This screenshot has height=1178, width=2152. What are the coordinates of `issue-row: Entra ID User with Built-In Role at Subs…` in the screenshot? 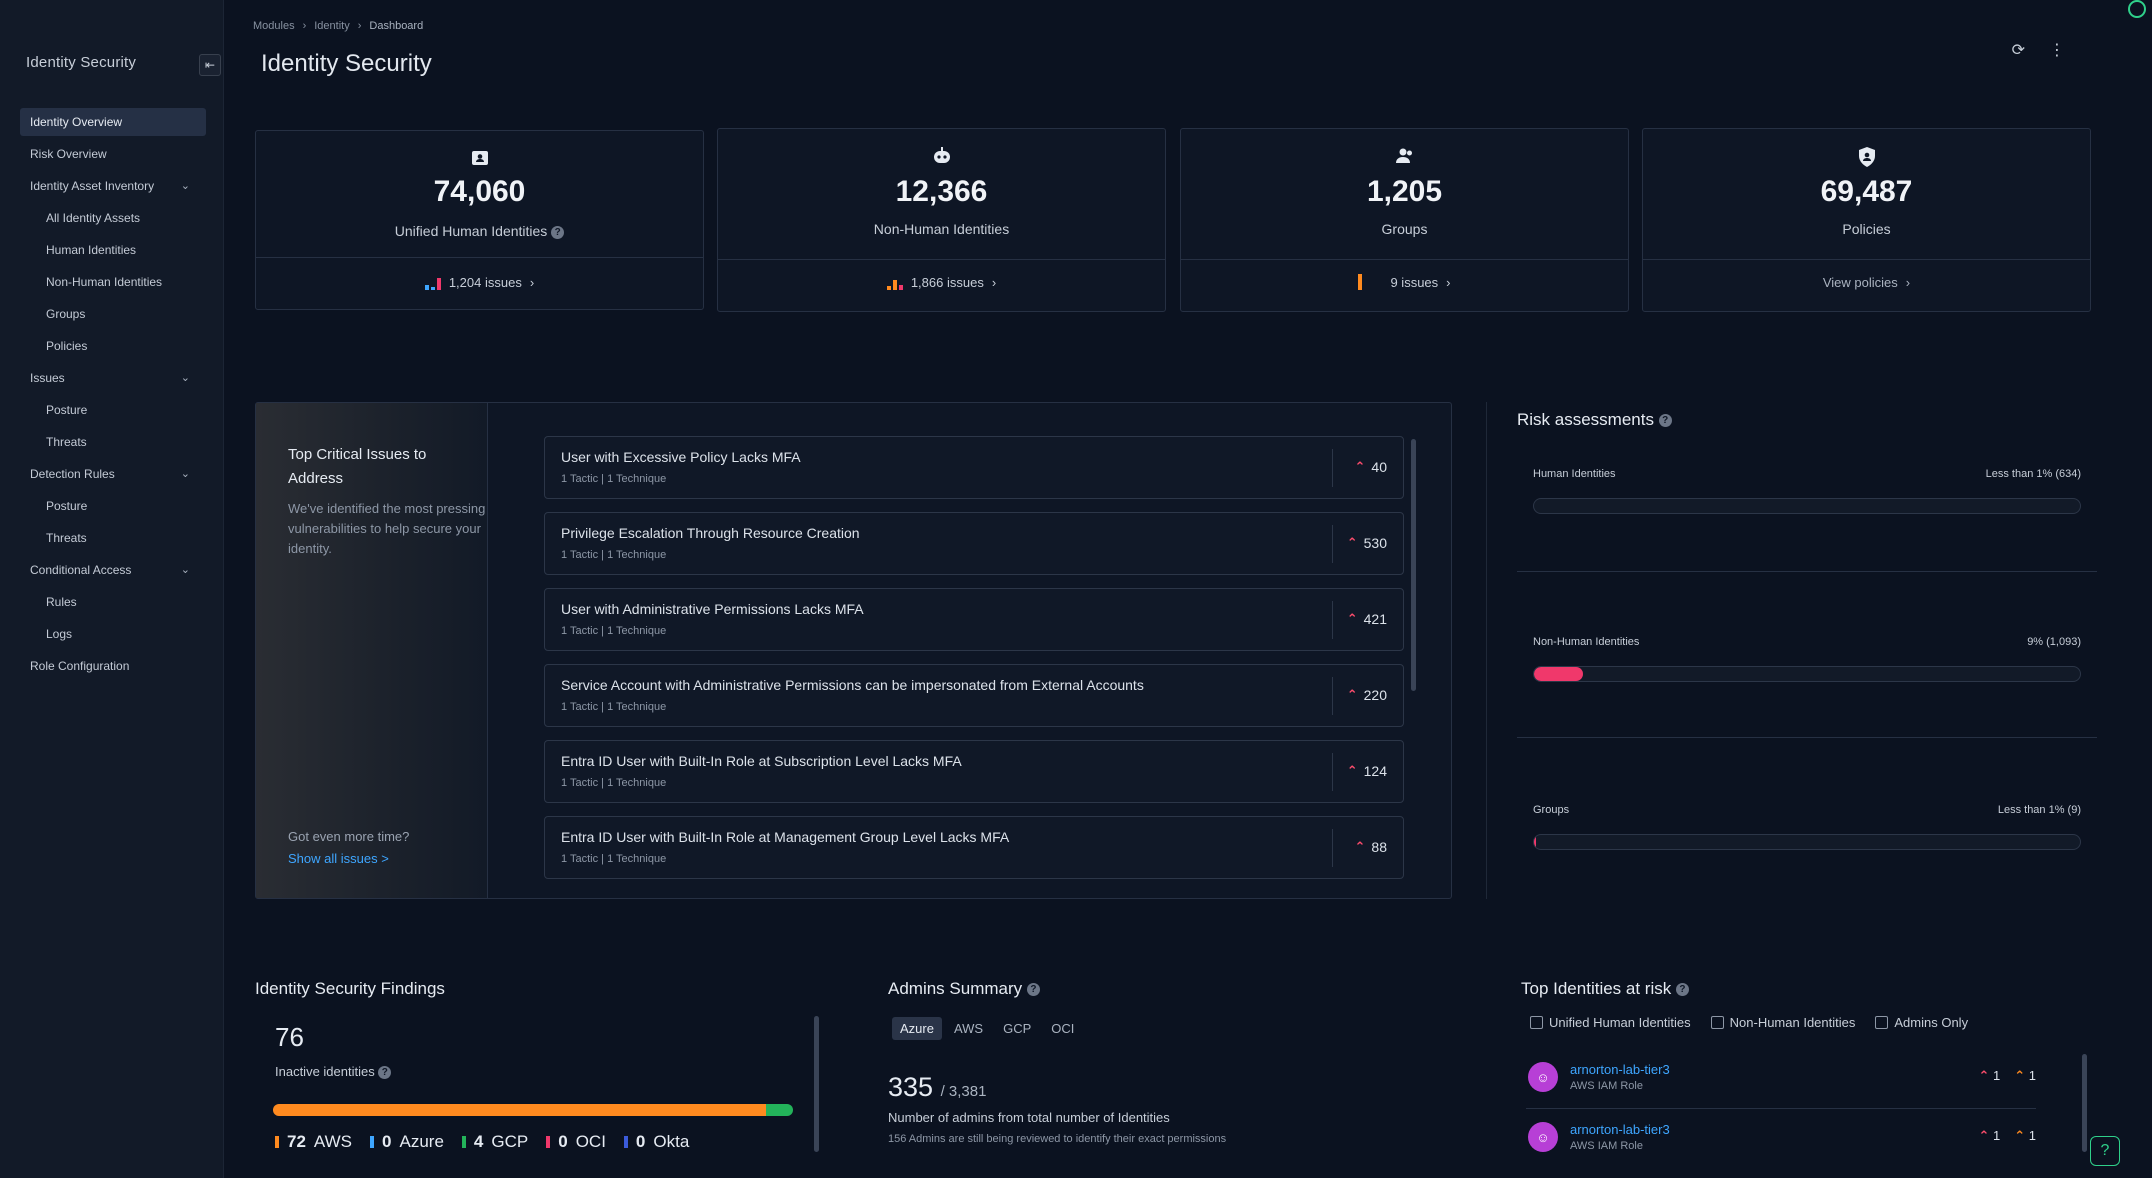 It's located at (974, 771).